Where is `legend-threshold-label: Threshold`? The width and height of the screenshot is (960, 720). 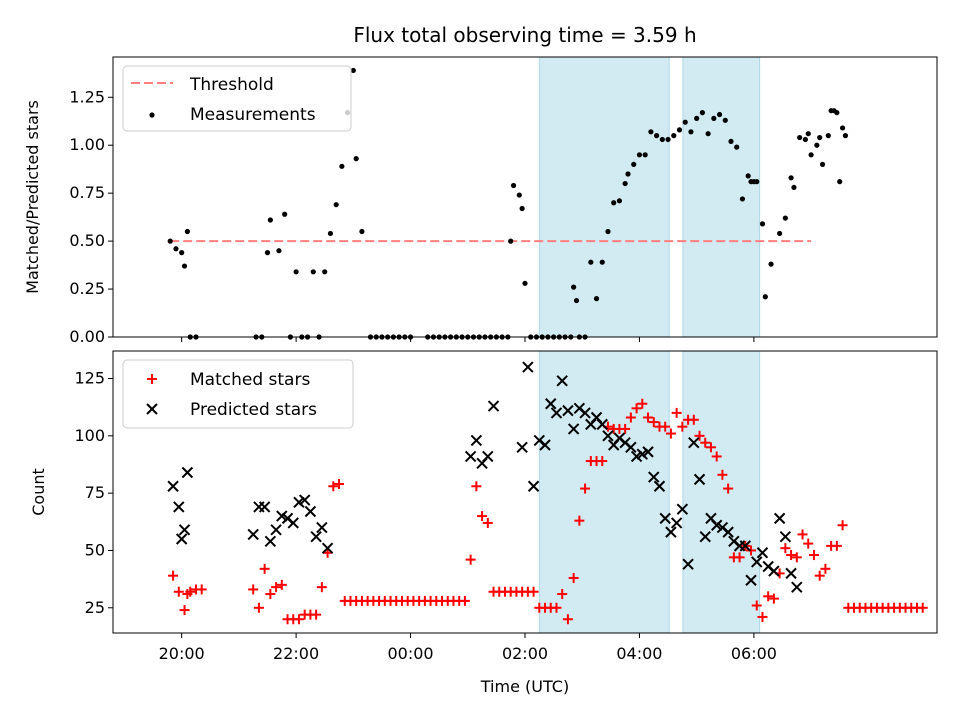
legend-threshold-label: Threshold is located at coordinates (231, 85).